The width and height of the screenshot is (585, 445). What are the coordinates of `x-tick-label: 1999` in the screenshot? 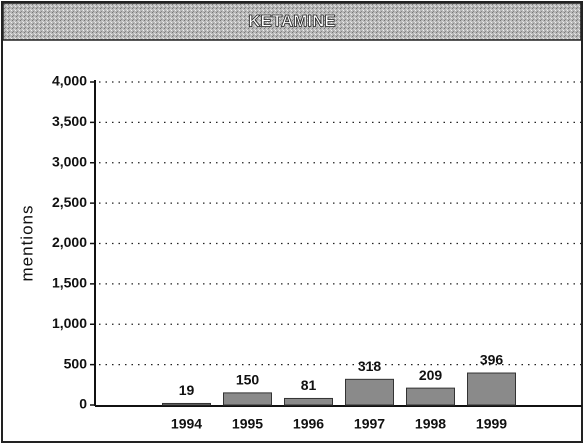 It's located at (491, 424).